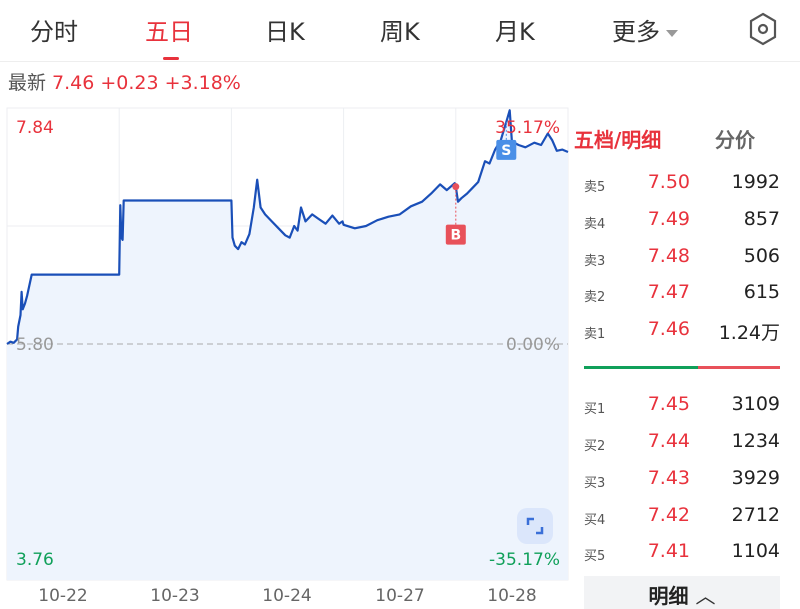 The height and width of the screenshot is (609, 800). What do you see at coordinates (400, 32) in the screenshot?
I see `tab-weekly-k: 周K` at bounding box center [400, 32].